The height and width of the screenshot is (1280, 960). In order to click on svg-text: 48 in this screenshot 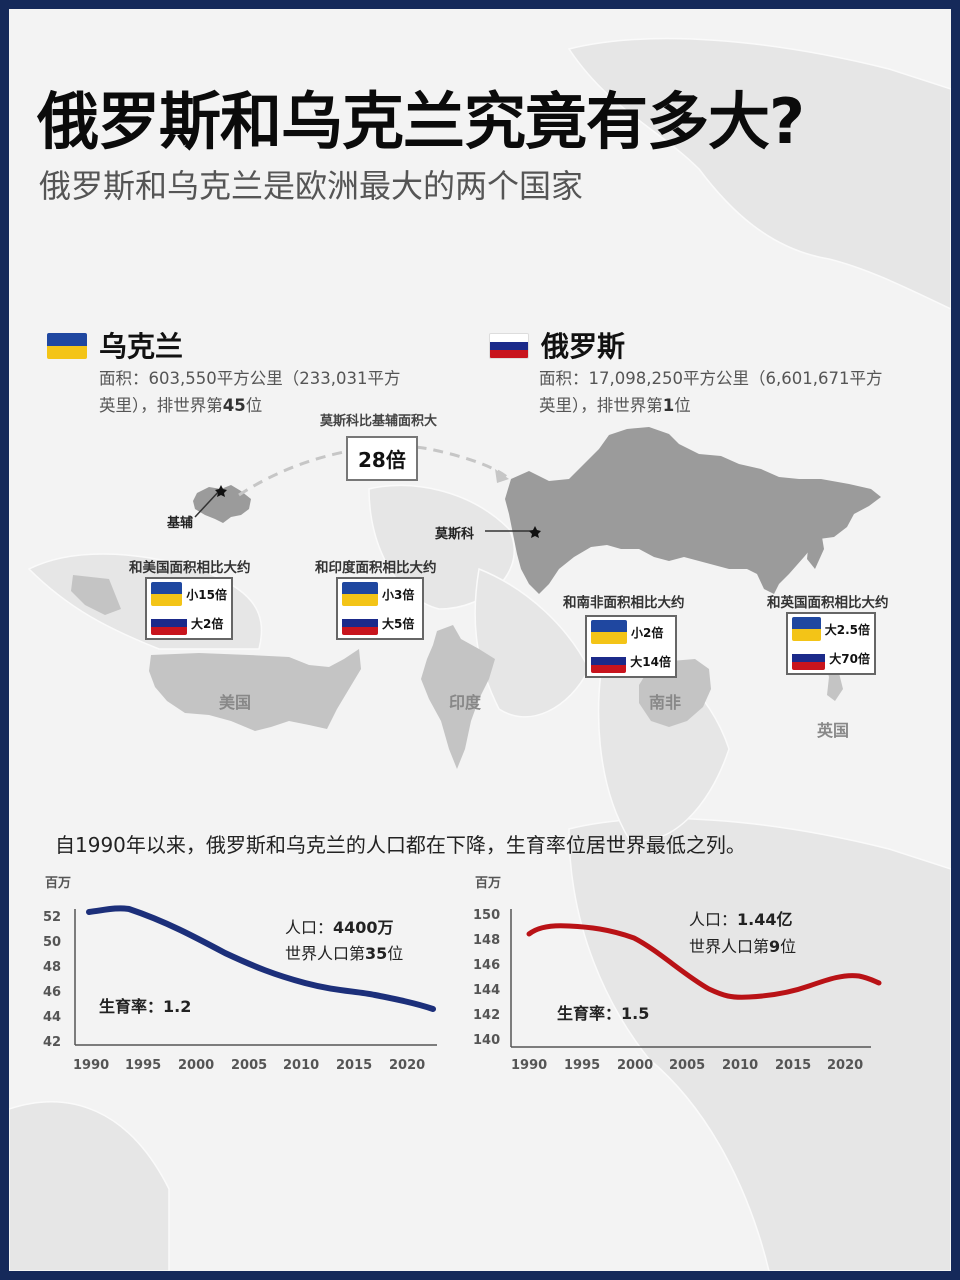, I will do `click(52, 967)`.